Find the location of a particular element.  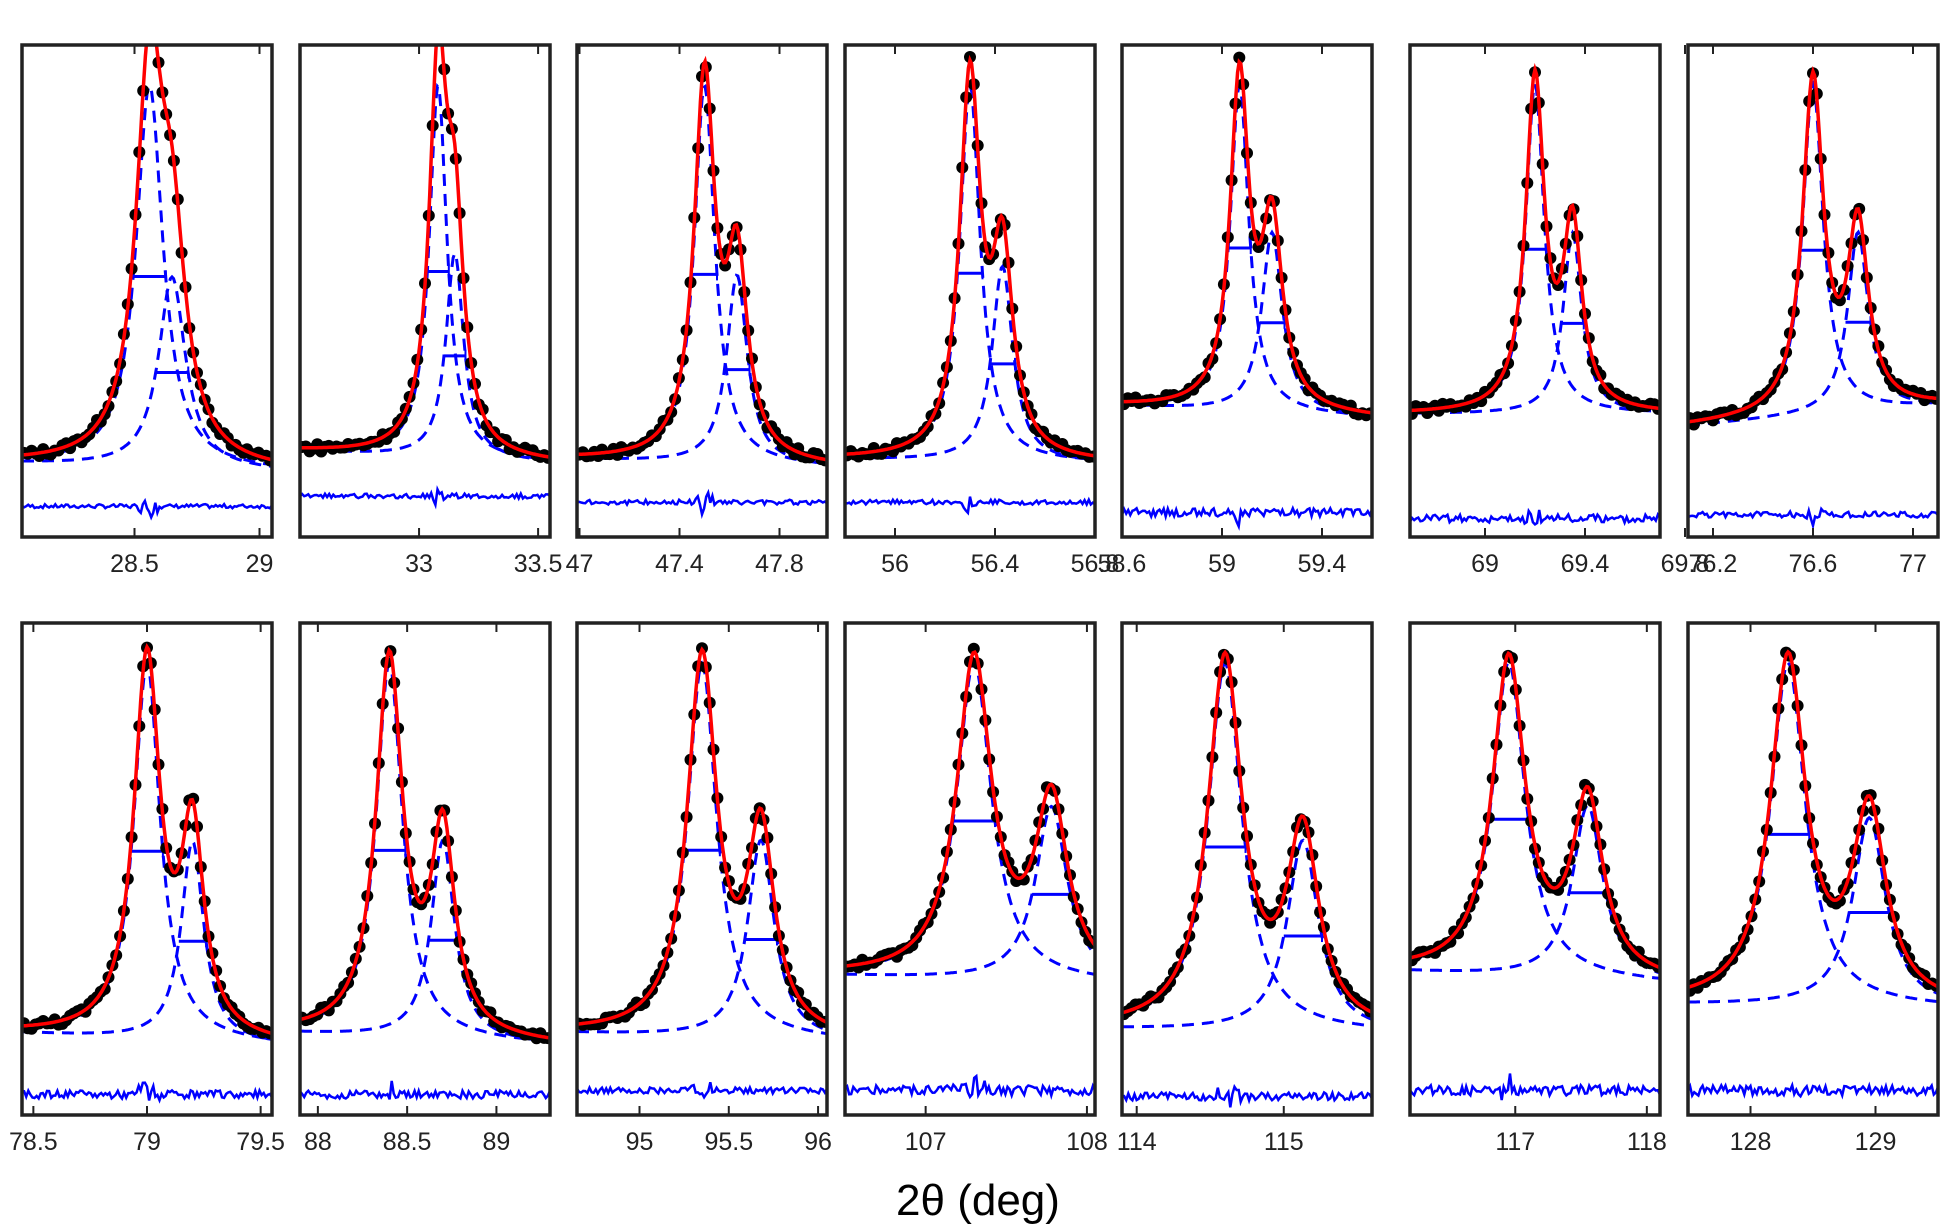

x-tick-label: 76.6 is located at coordinates (1813, 564).